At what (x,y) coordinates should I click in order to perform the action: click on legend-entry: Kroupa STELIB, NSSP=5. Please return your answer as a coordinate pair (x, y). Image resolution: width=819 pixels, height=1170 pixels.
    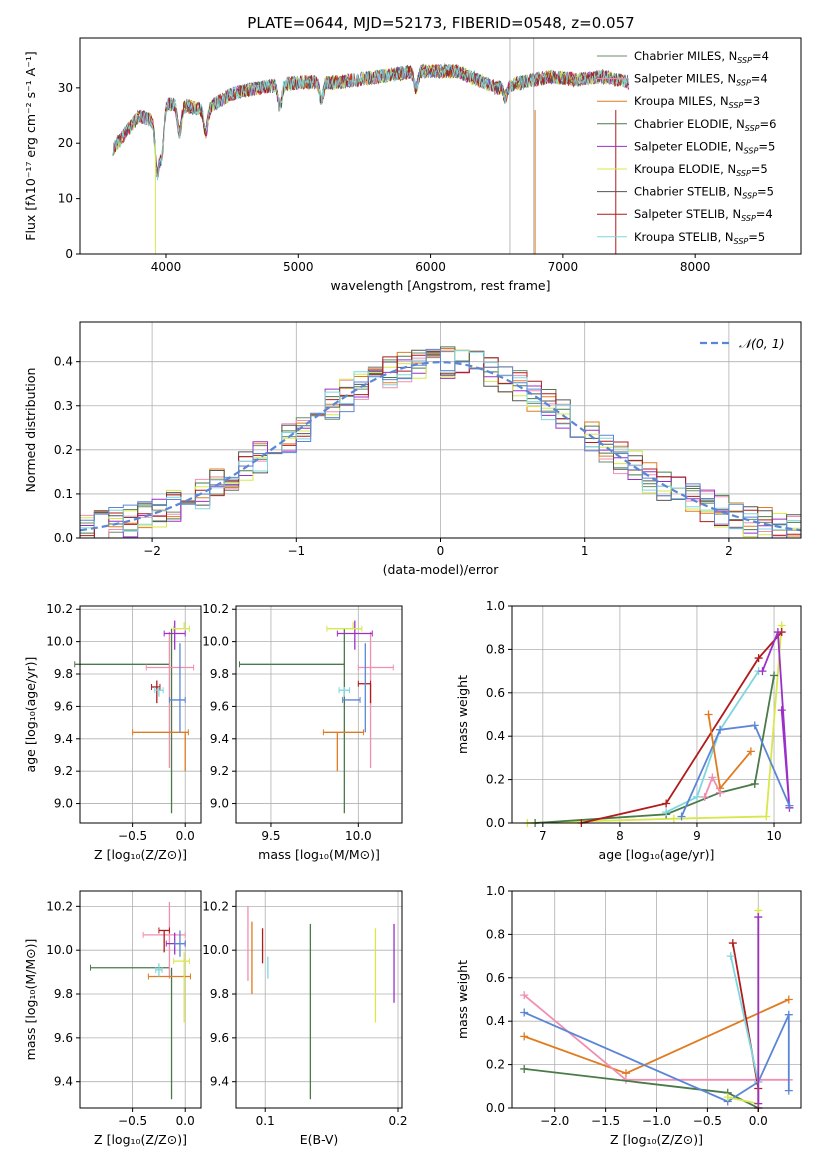
    Looking at the image, I should click on (699, 238).